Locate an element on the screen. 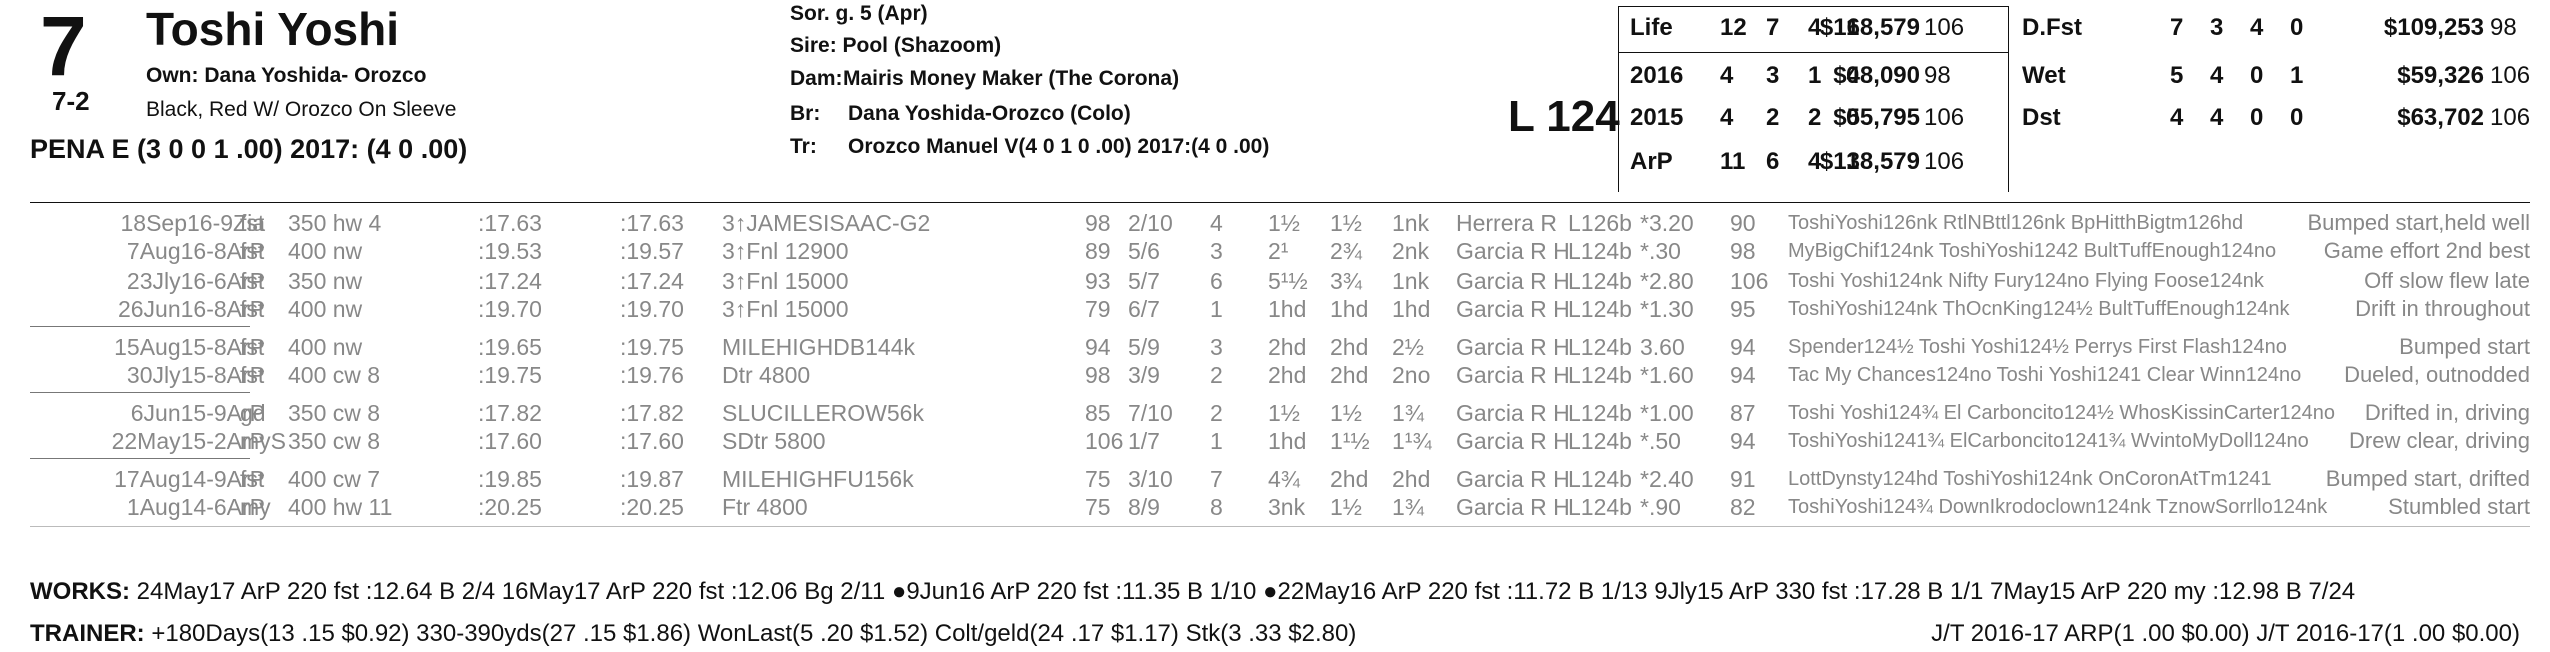  pp-fin: 2nk is located at coordinates (1411, 251).